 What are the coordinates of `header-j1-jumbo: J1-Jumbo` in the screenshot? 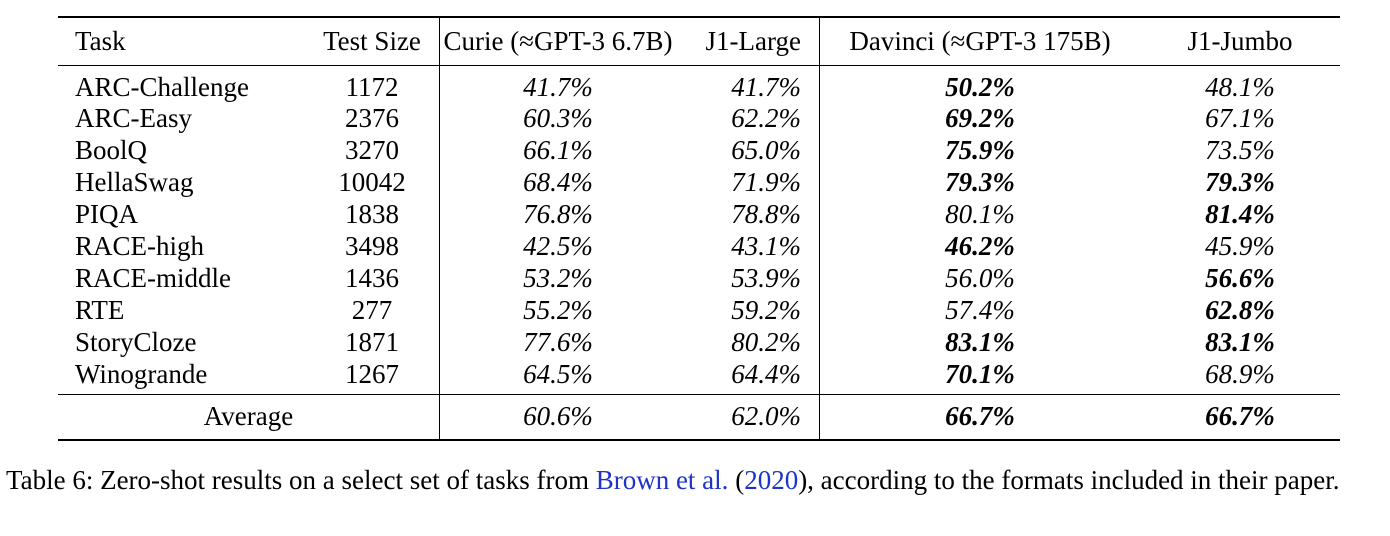 It's located at (1240, 40).